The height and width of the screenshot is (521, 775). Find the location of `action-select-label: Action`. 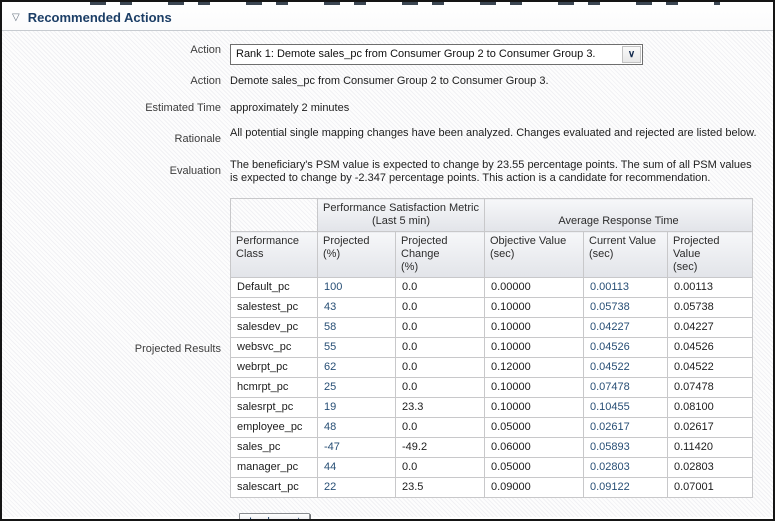

action-select-label: Action is located at coordinates (205, 50).